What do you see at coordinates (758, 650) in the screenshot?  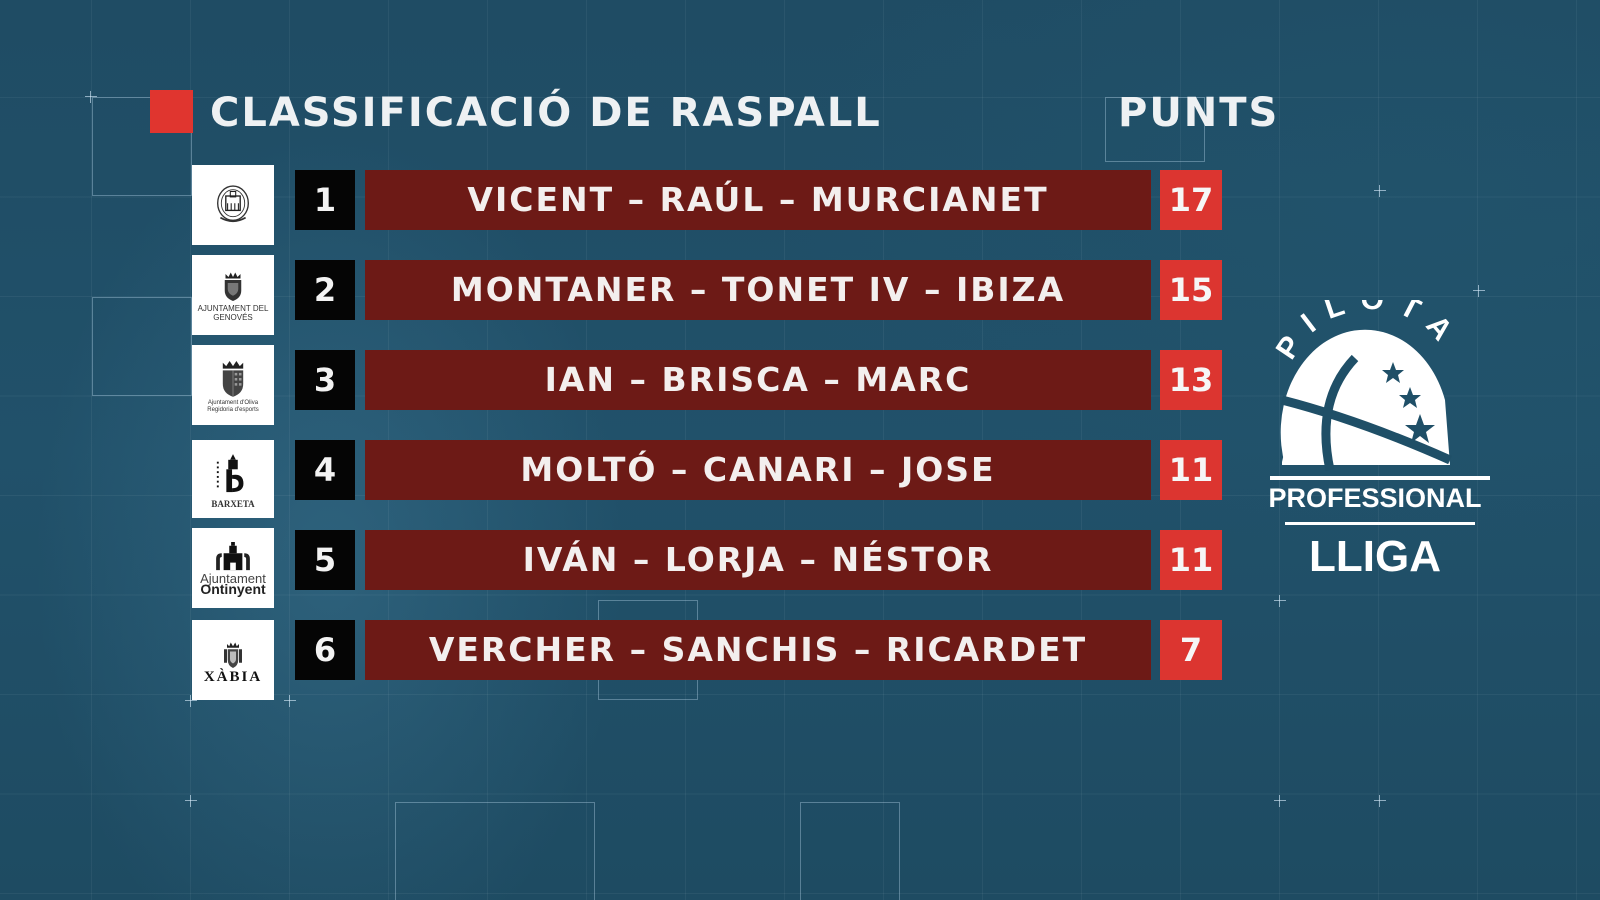 I see `team-name-bar: VERCHER – SANCHIS – RICARDET` at bounding box center [758, 650].